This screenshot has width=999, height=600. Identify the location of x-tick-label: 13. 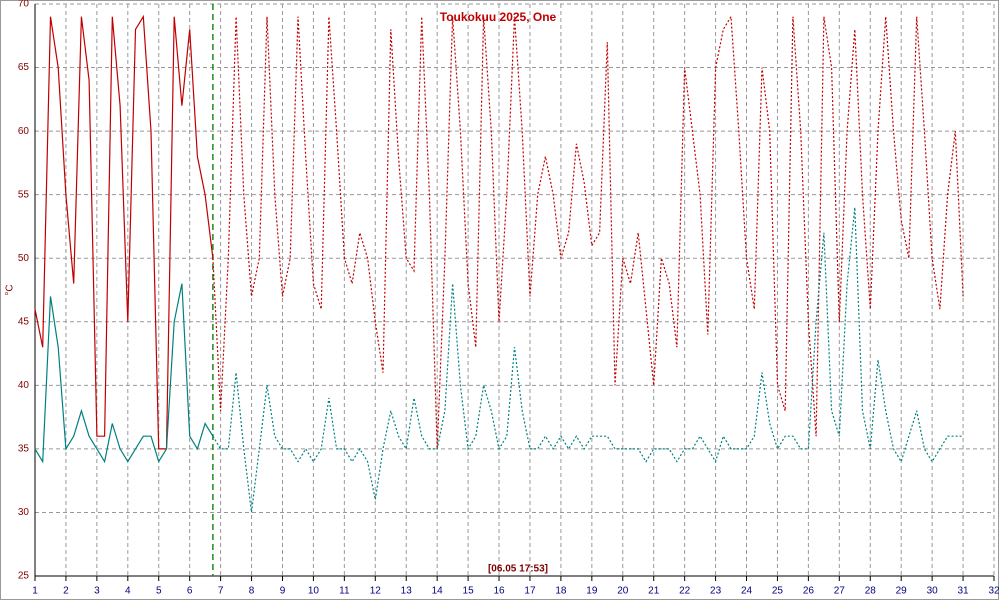
(407, 591).